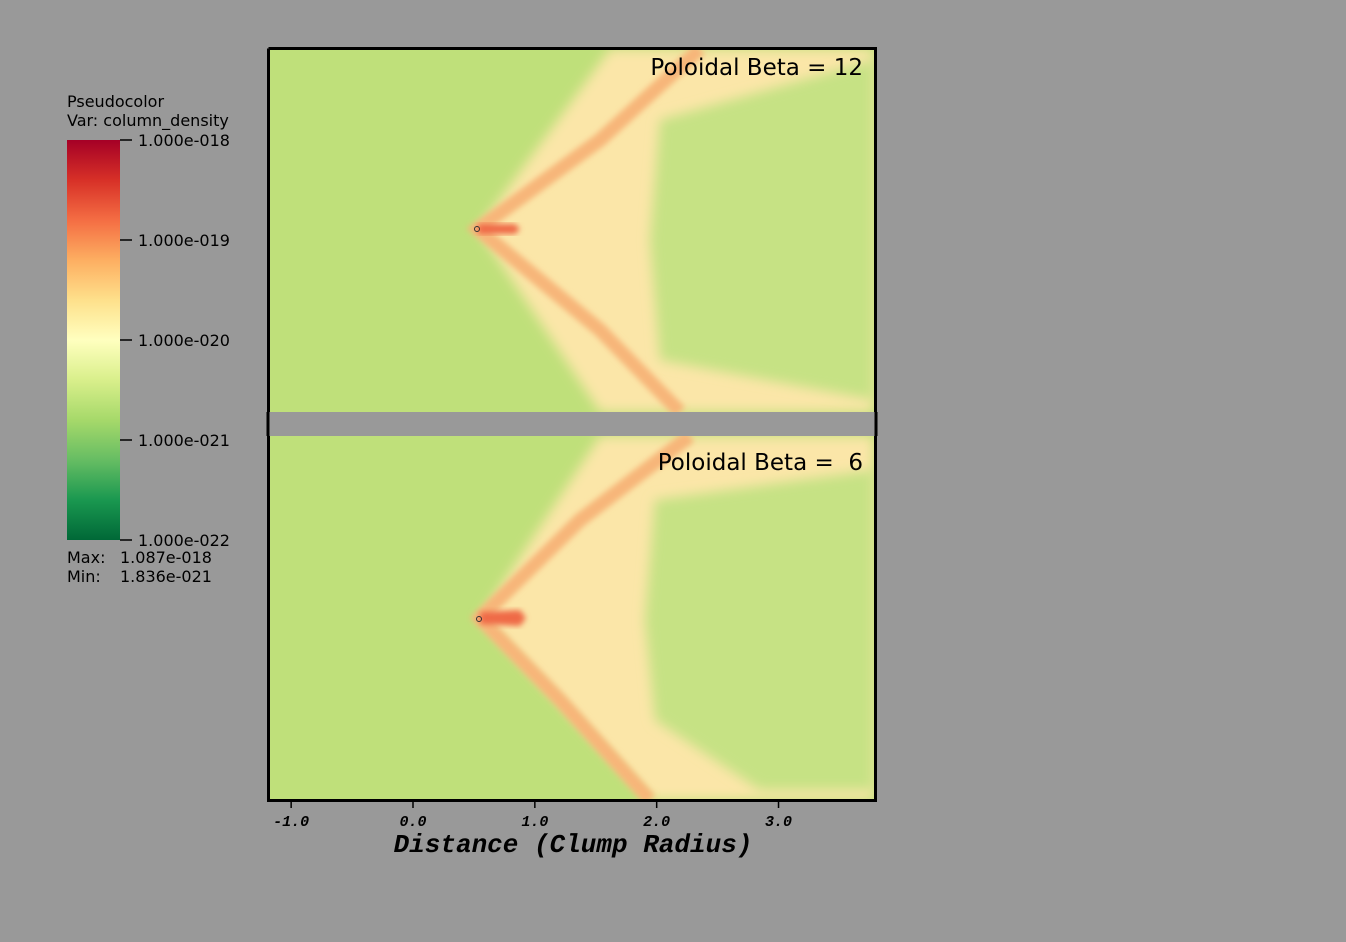 This screenshot has width=1346, height=942. I want to click on legend-title: Pseudocolor, so click(115, 101).